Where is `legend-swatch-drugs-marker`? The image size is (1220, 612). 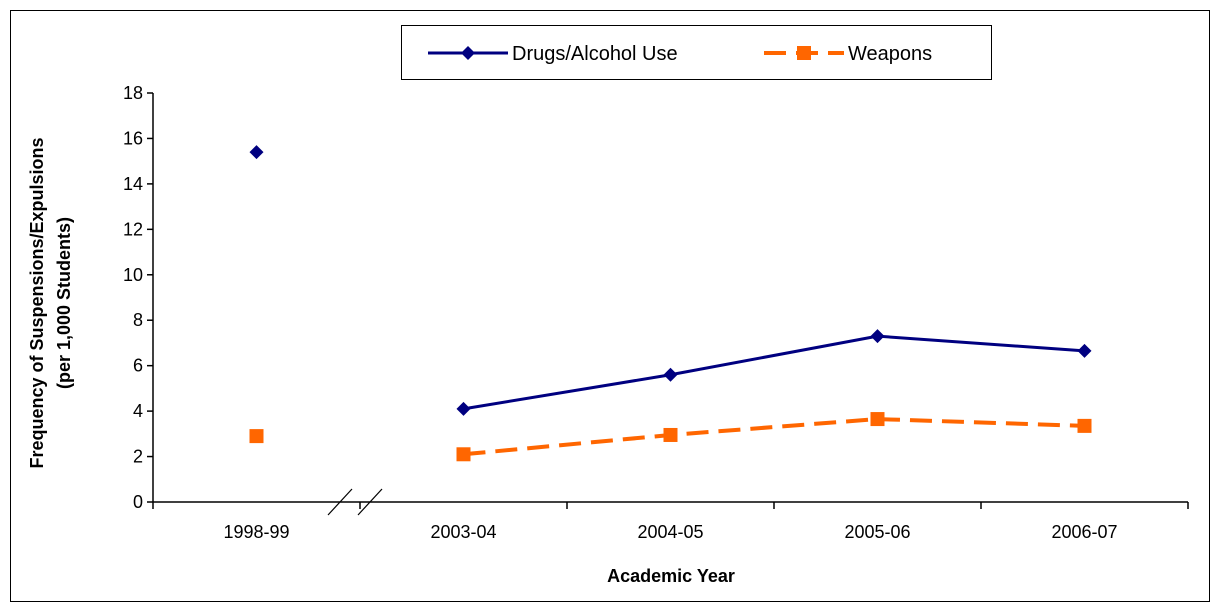
legend-swatch-drugs-marker is located at coordinates (468, 53).